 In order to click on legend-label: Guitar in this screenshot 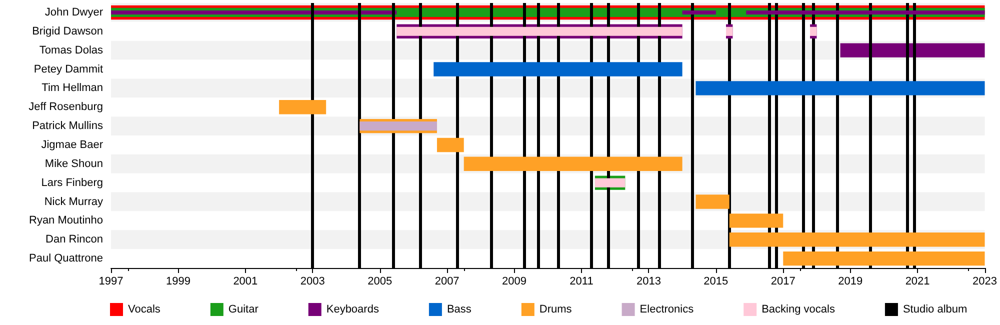, I will do `click(243, 310)`.